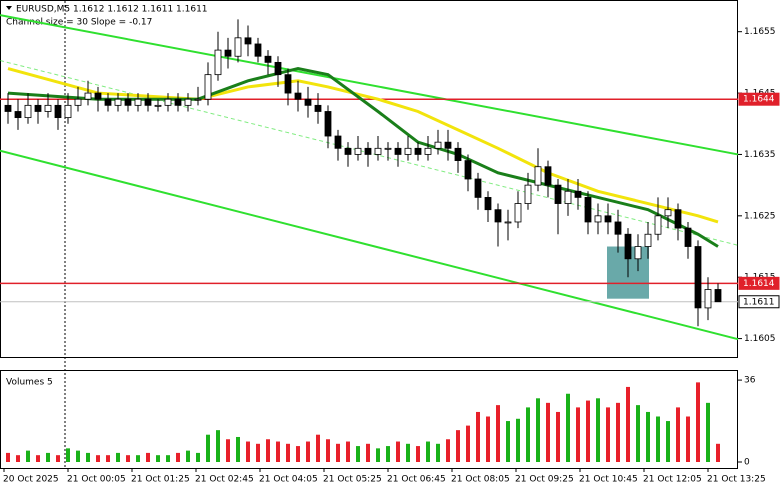  I want to click on x-tick-label: 21 Oct 13:25, so click(736, 480).